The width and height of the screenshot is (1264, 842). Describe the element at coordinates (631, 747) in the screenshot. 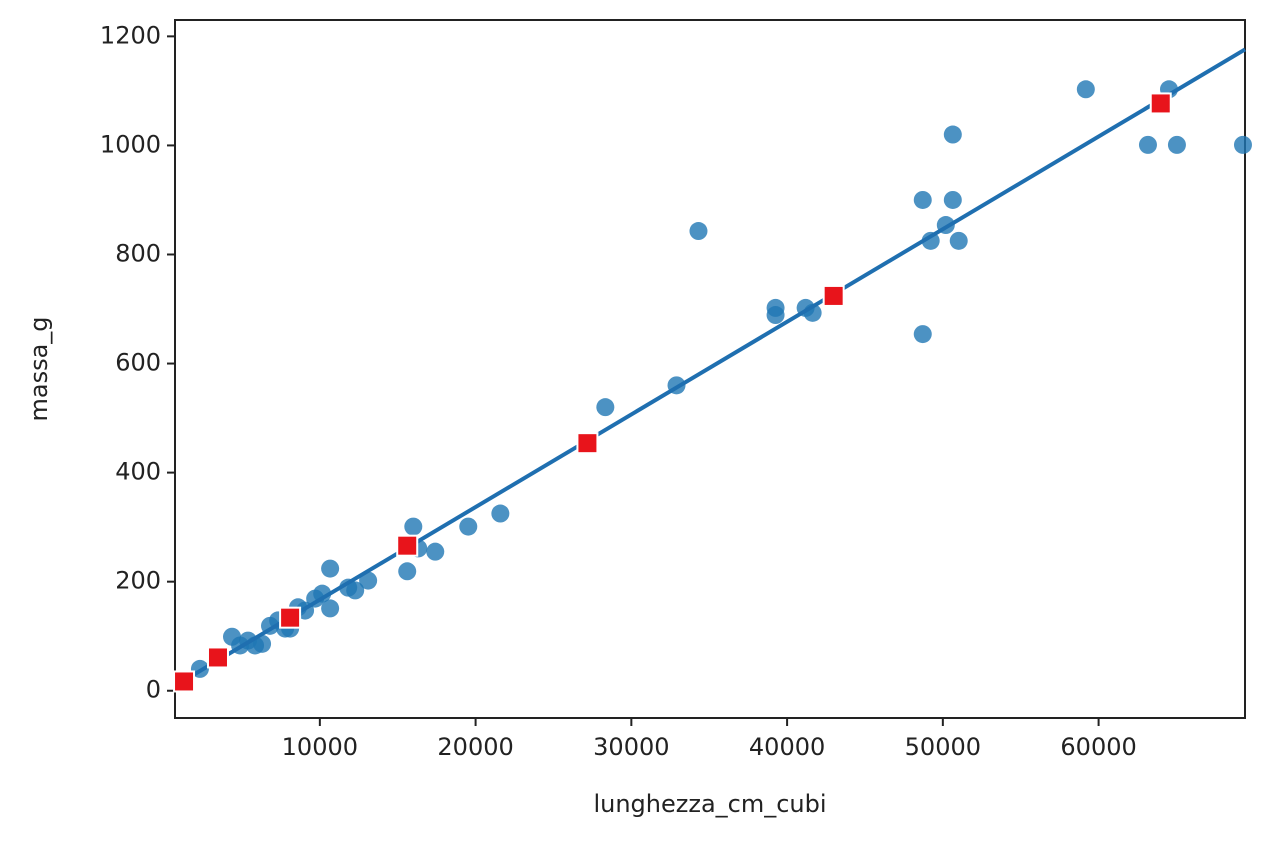

I see `x-tick-label: 30000` at that location.